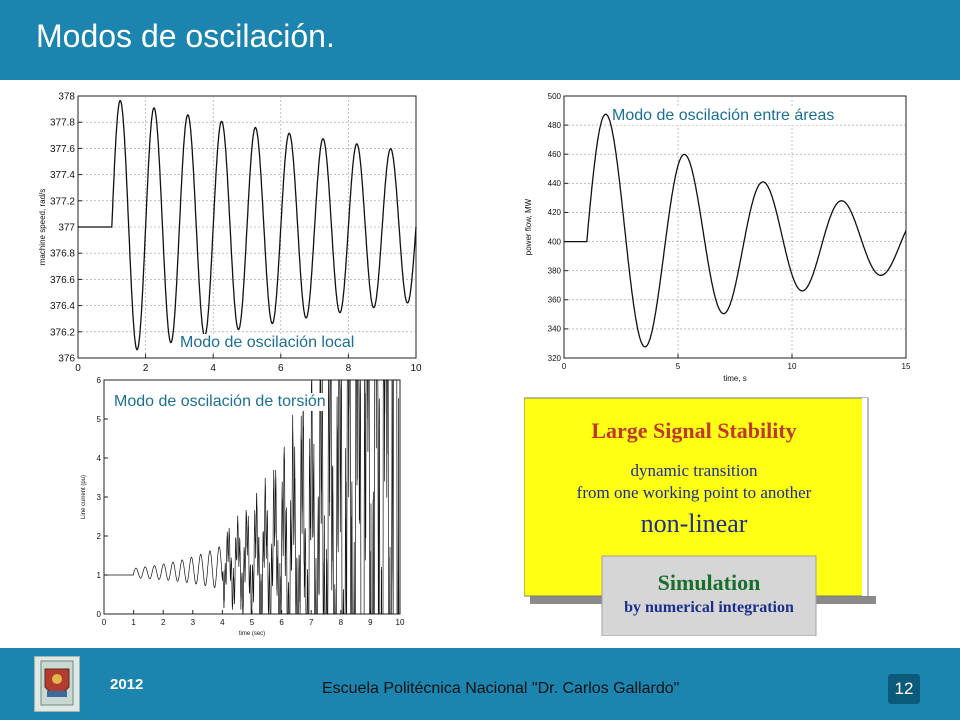 The height and width of the screenshot is (720, 960). I want to click on y-tick-label: 4, so click(99, 458).